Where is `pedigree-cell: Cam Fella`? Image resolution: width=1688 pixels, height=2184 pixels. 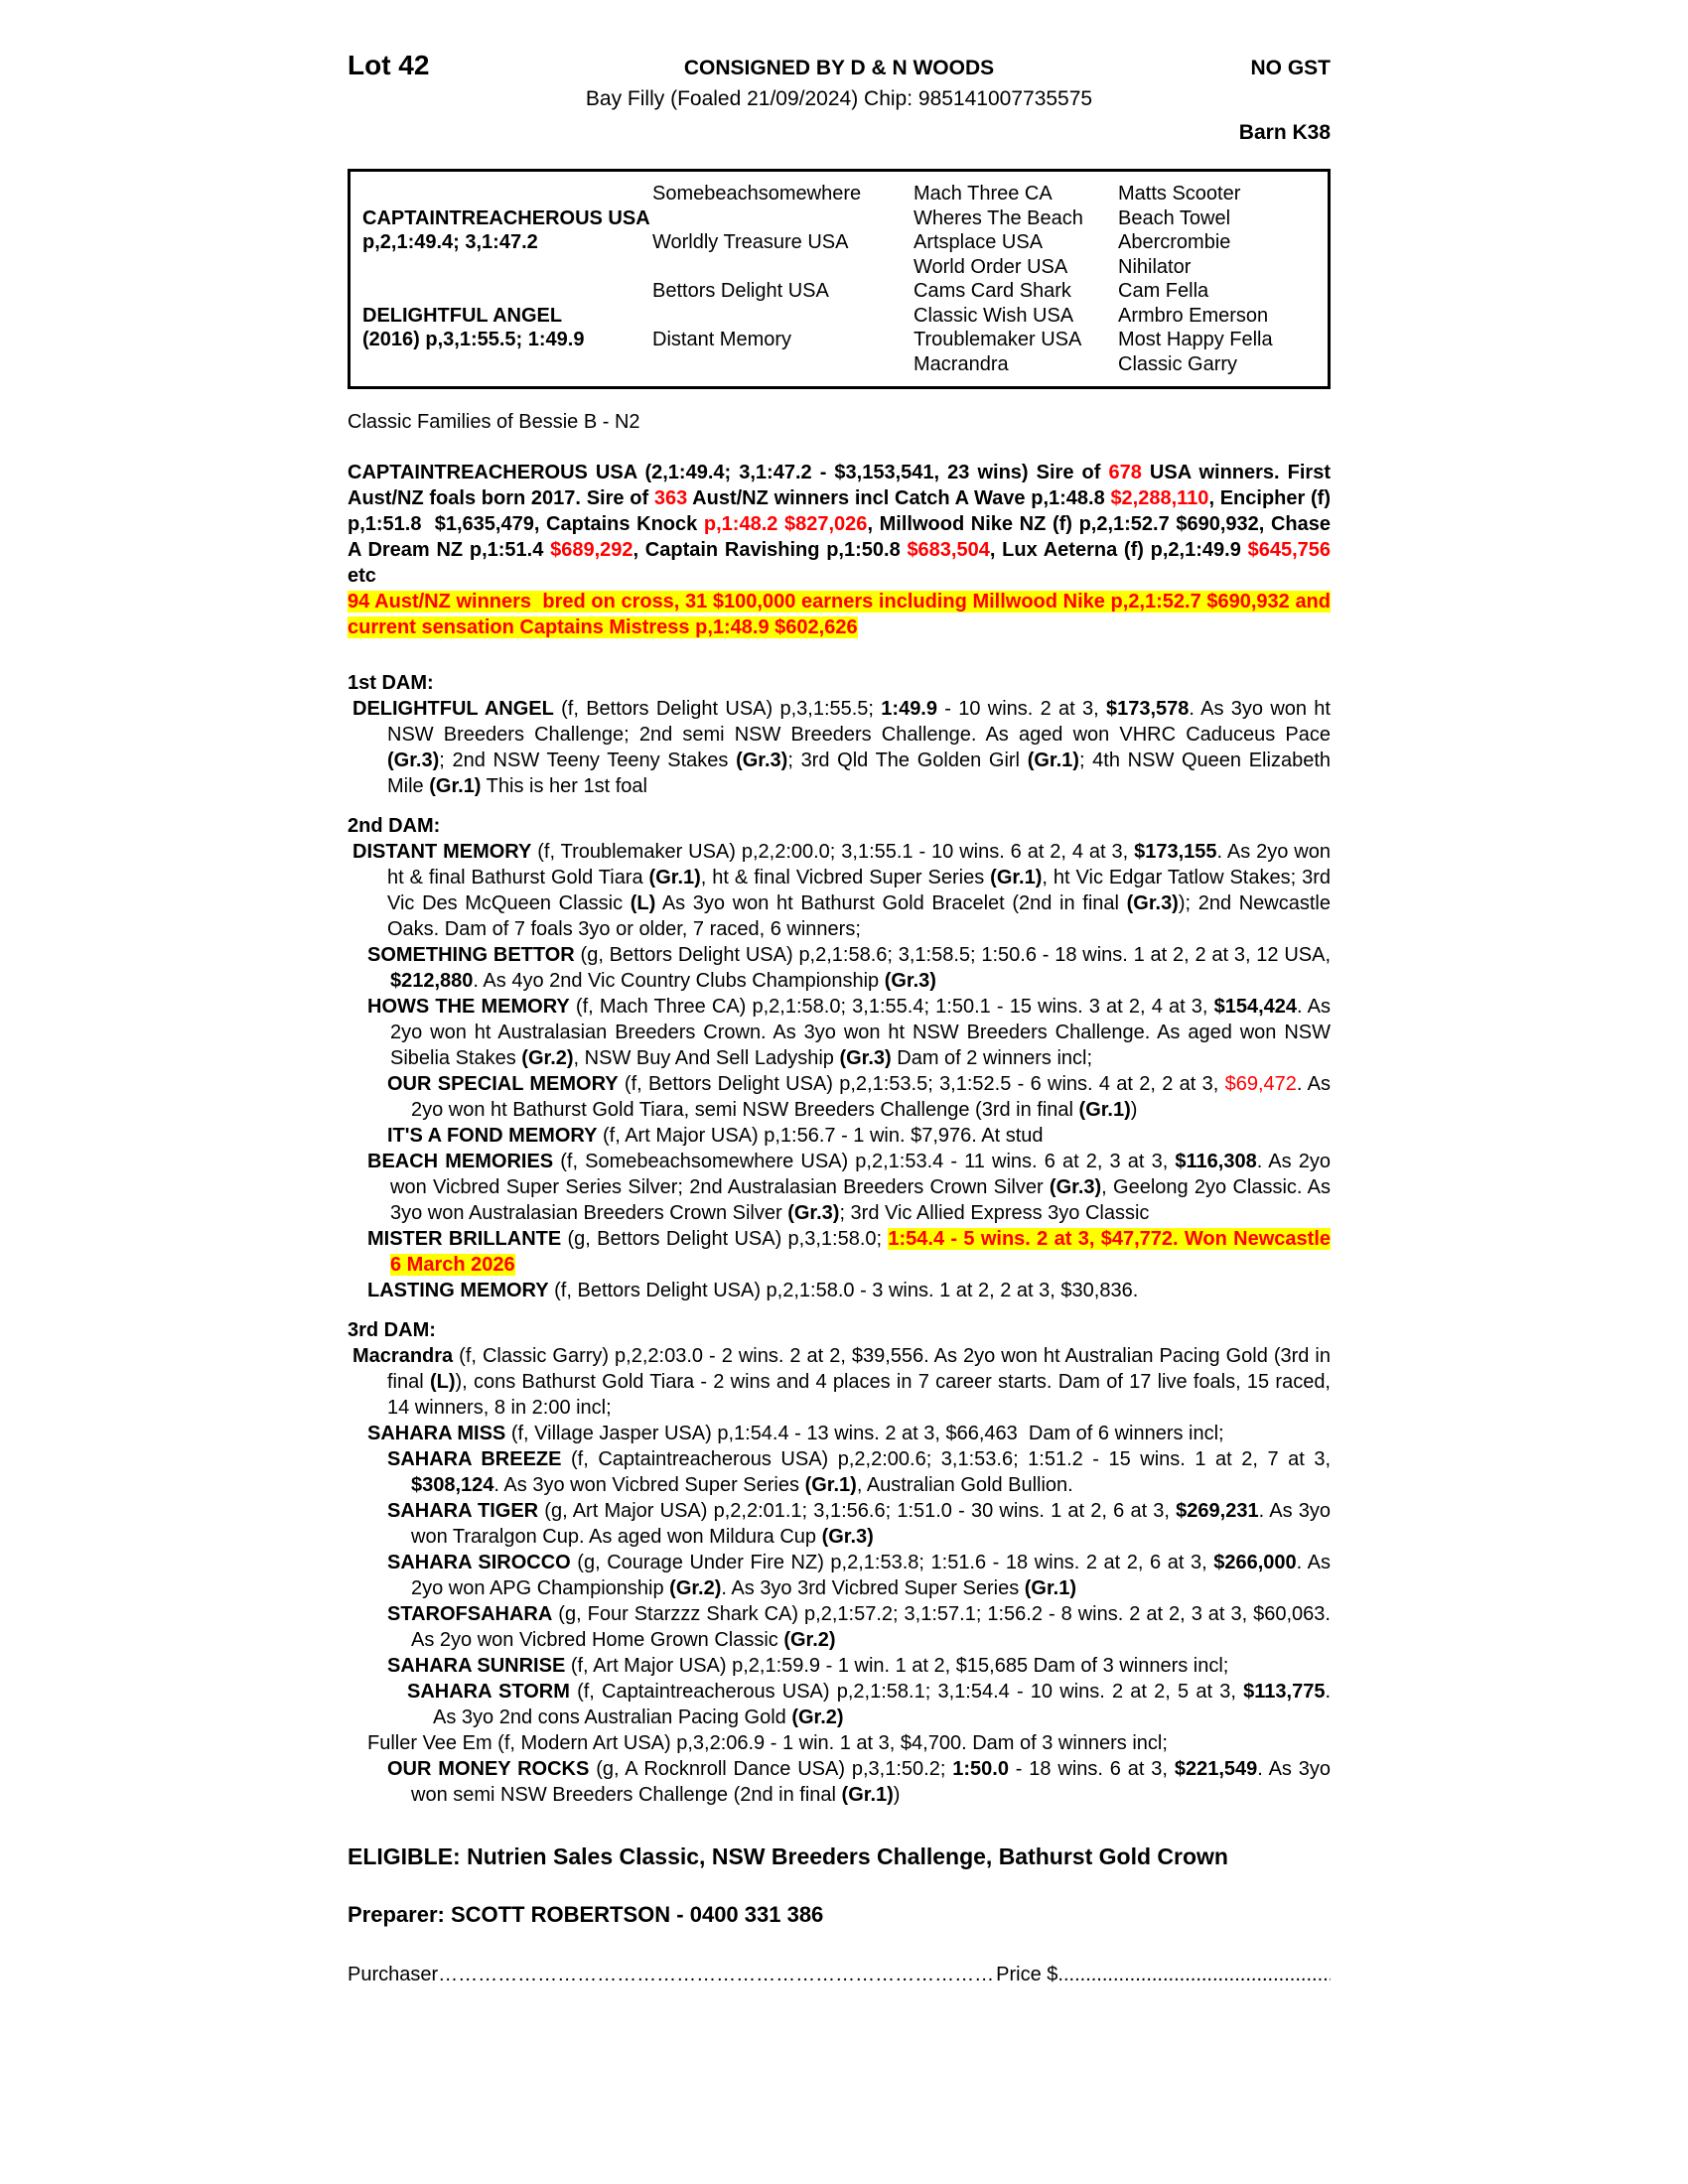 pedigree-cell: Cam Fella is located at coordinates (1163, 291).